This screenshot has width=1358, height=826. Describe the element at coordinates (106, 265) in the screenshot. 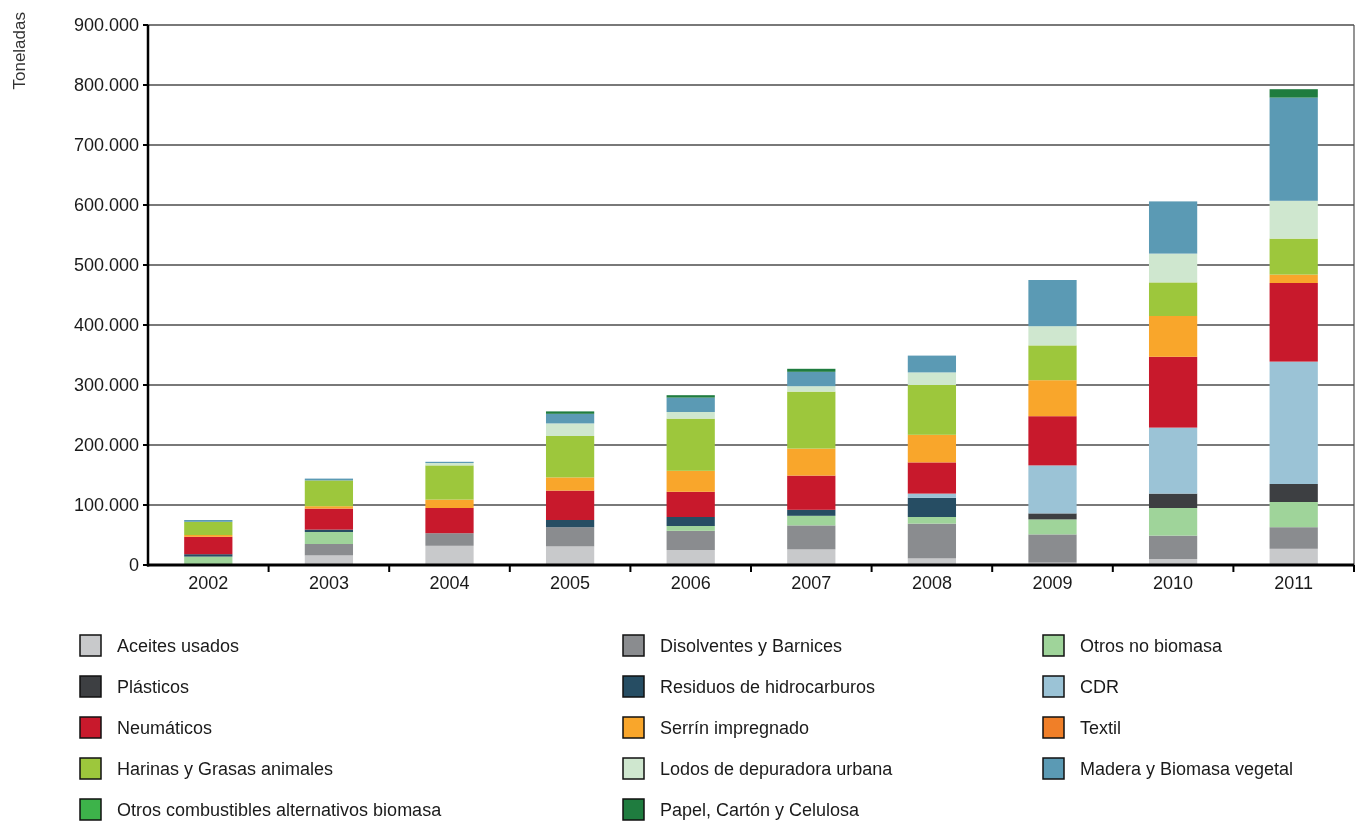

I see `y-tick-label: 500.000` at that location.